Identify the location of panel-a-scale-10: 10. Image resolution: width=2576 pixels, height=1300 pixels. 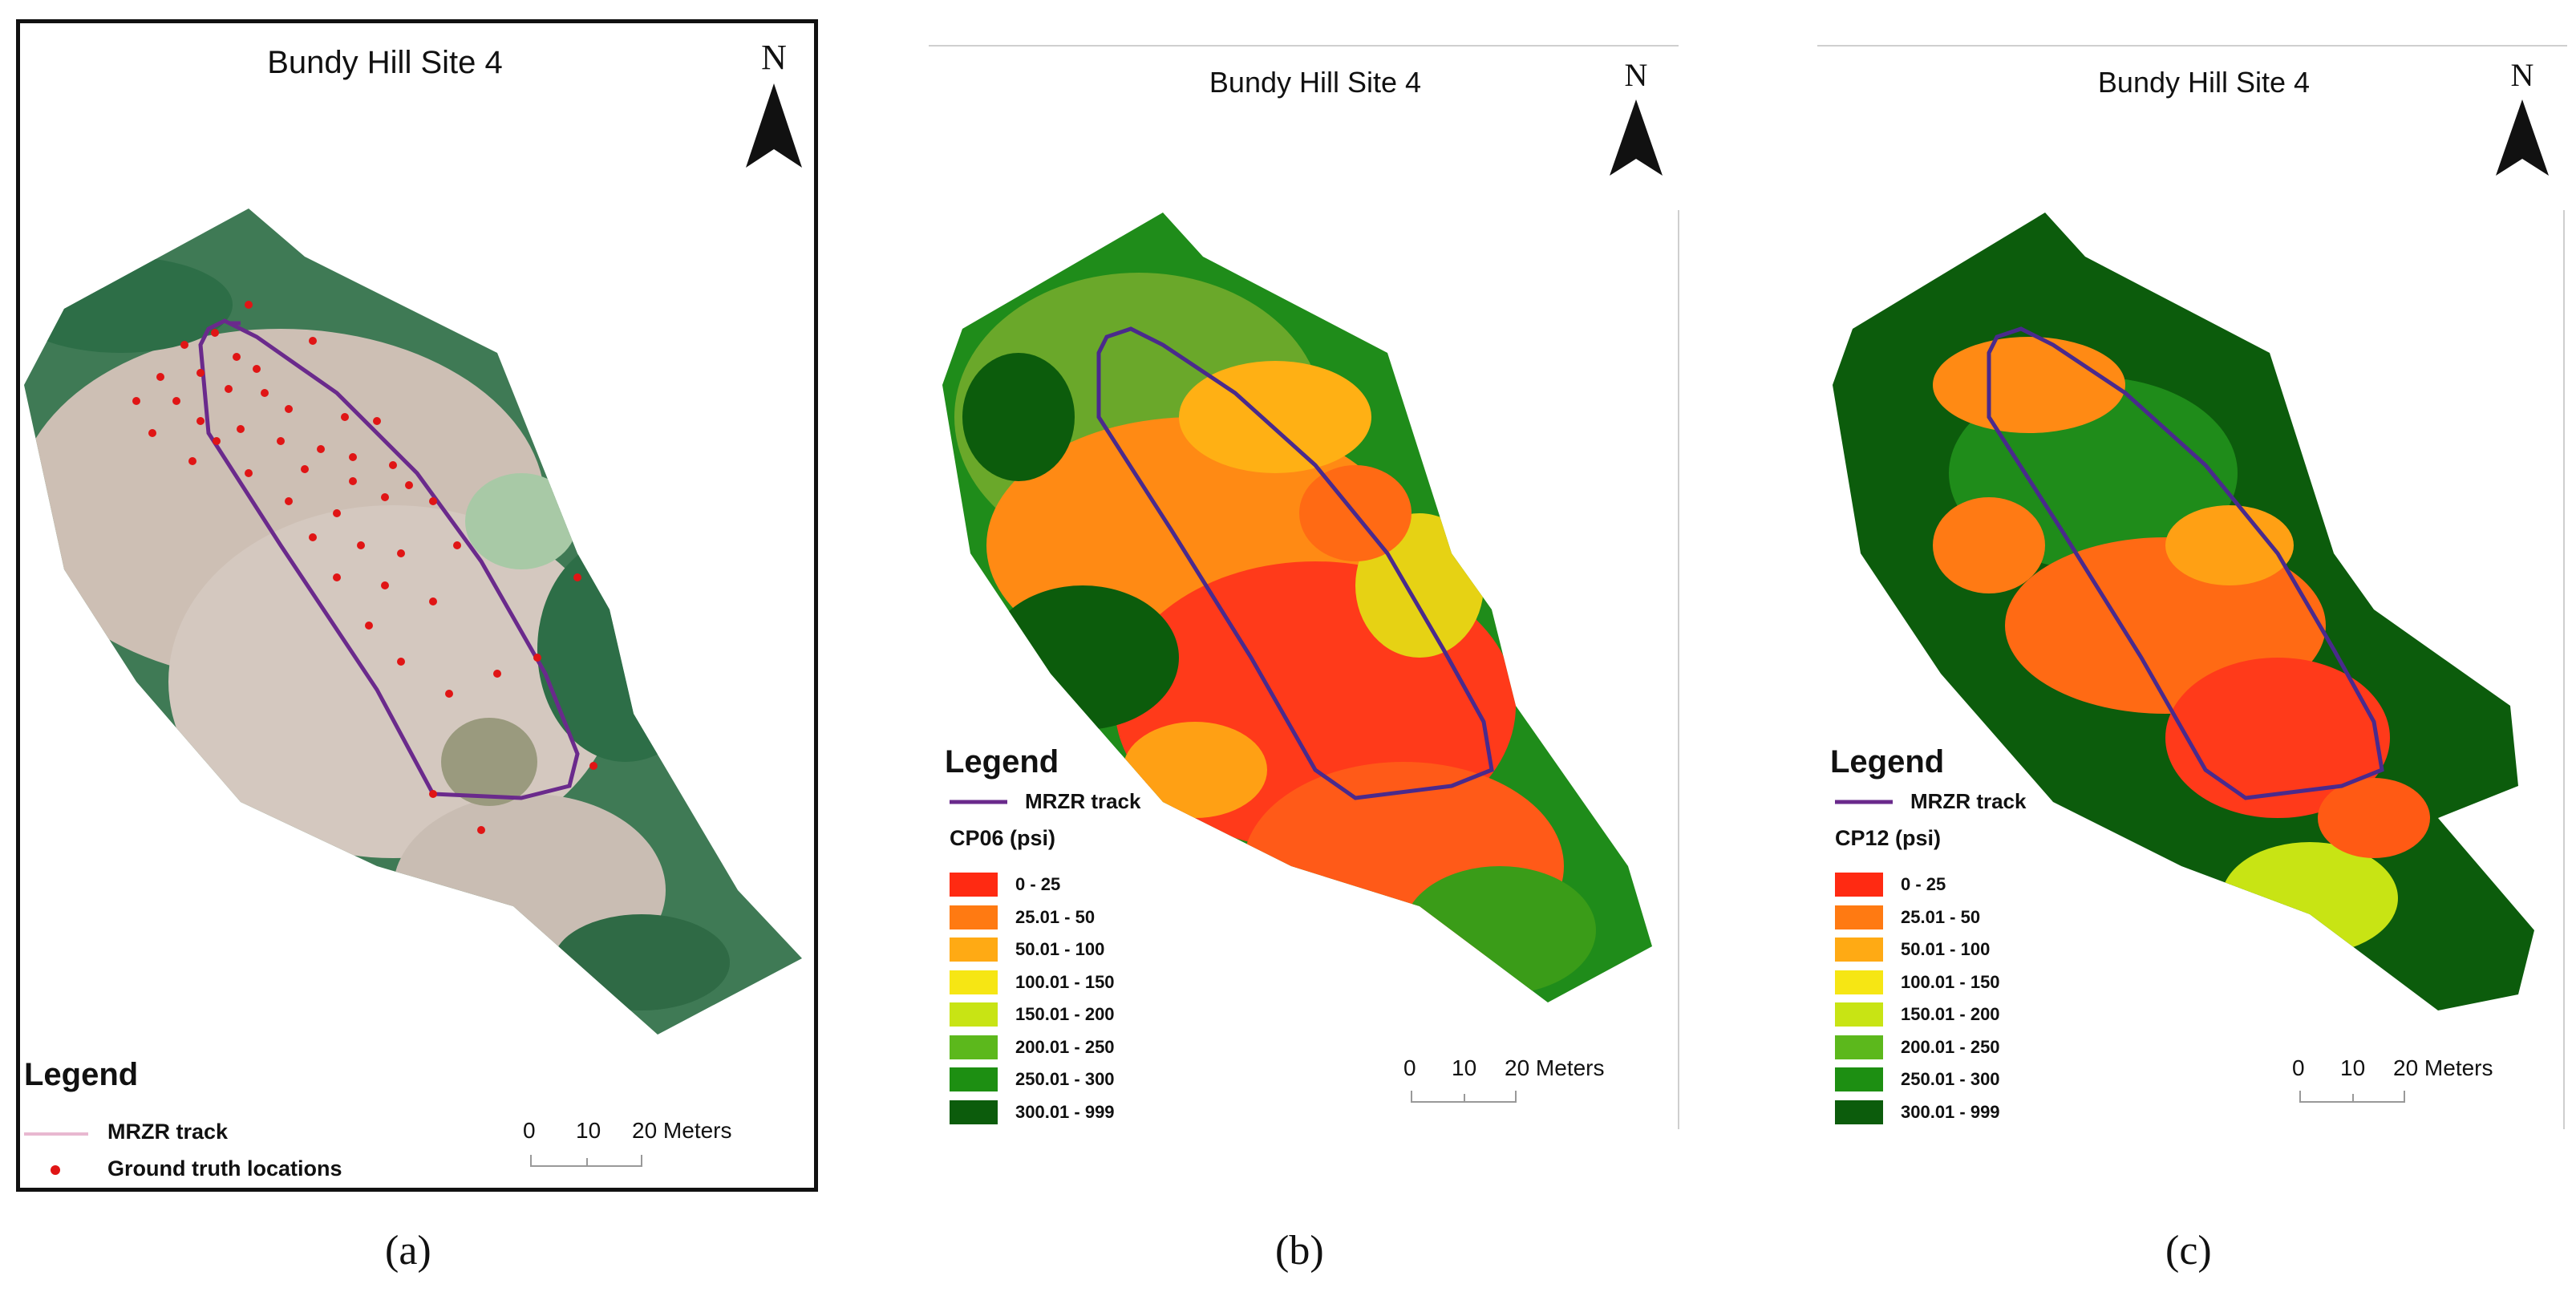
(588, 1130).